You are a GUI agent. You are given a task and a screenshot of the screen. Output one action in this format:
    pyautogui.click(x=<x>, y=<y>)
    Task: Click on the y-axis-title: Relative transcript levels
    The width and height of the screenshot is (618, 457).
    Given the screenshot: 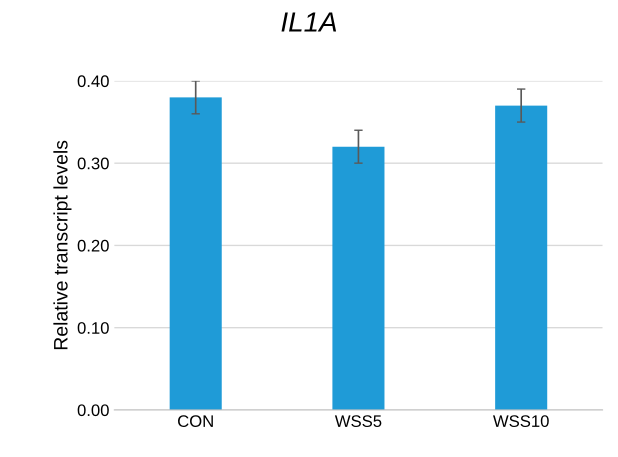 What is the action you would take?
    pyautogui.click(x=62, y=245)
    